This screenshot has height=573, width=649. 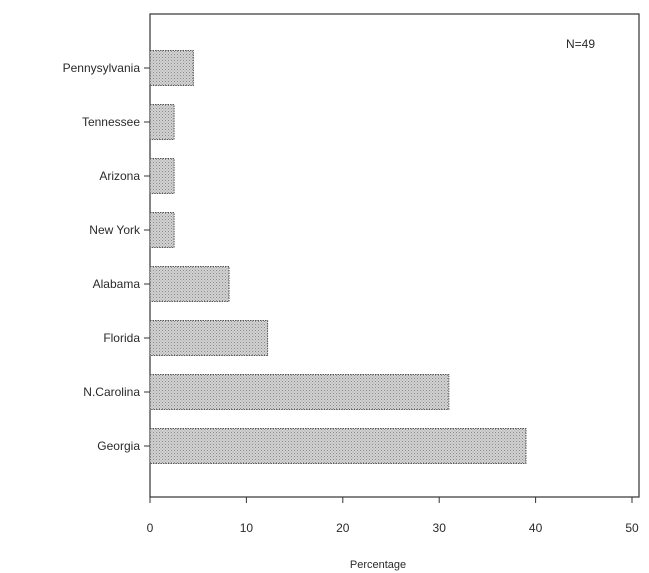 I want to click on x-tick-label-50: 50, so click(x=632, y=528).